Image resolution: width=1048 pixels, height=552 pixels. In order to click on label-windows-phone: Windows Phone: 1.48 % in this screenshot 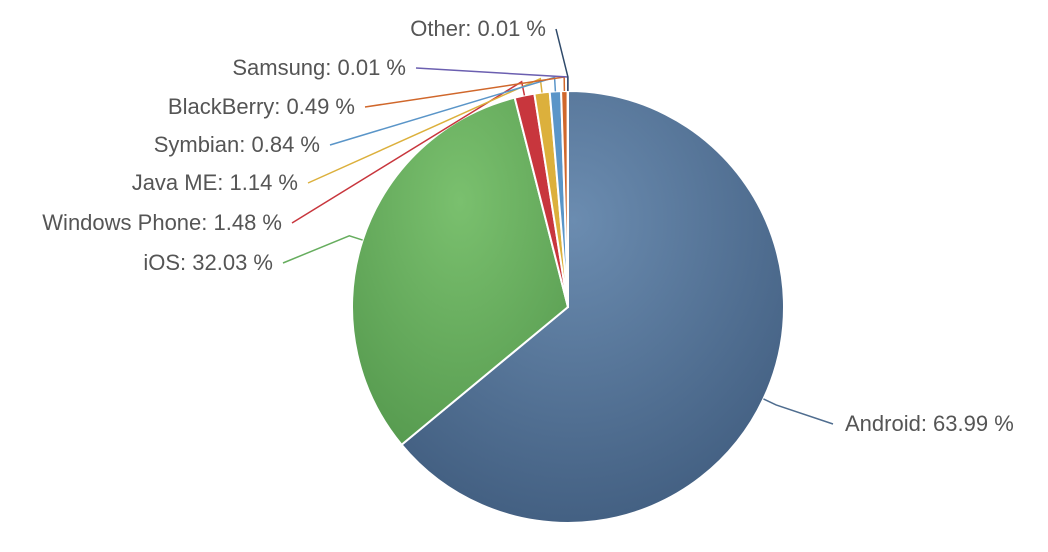, I will do `click(162, 222)`.